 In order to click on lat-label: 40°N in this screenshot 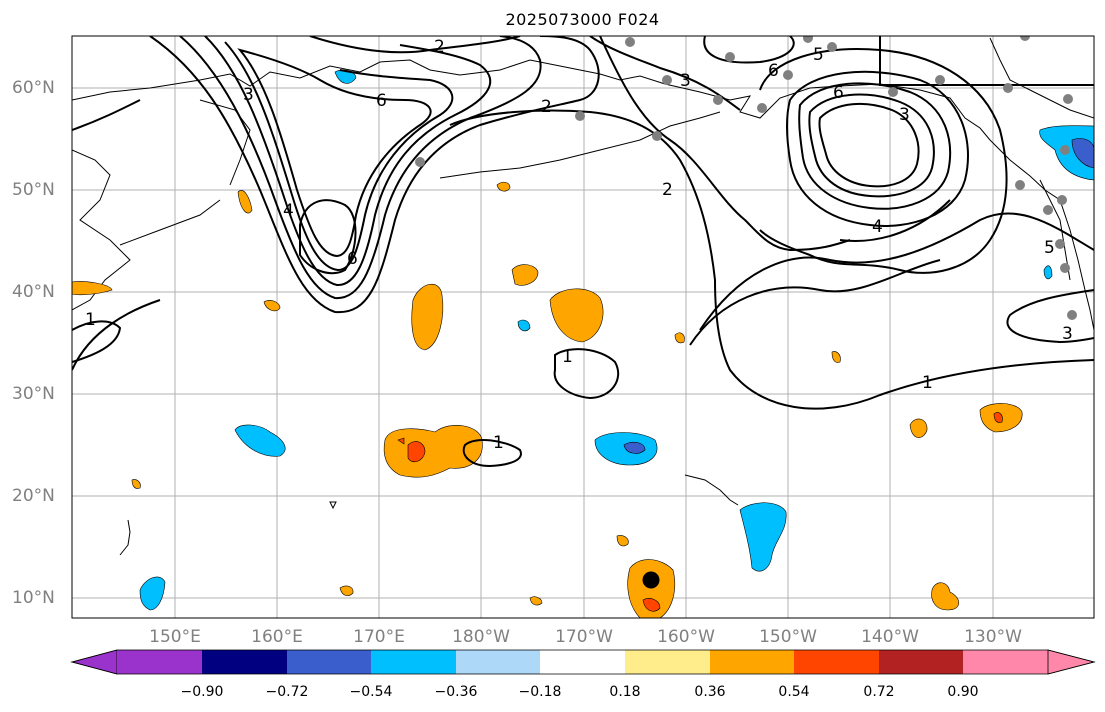, I will do `click(33, 292)`.